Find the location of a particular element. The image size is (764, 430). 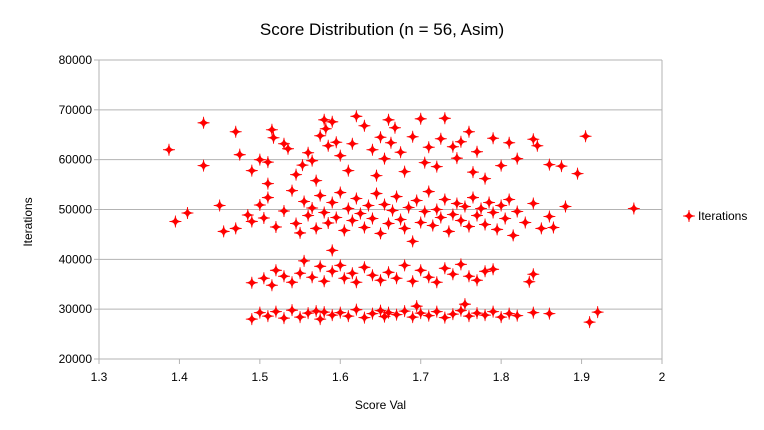

legend: Iterations is located at coordinates (714, 216).